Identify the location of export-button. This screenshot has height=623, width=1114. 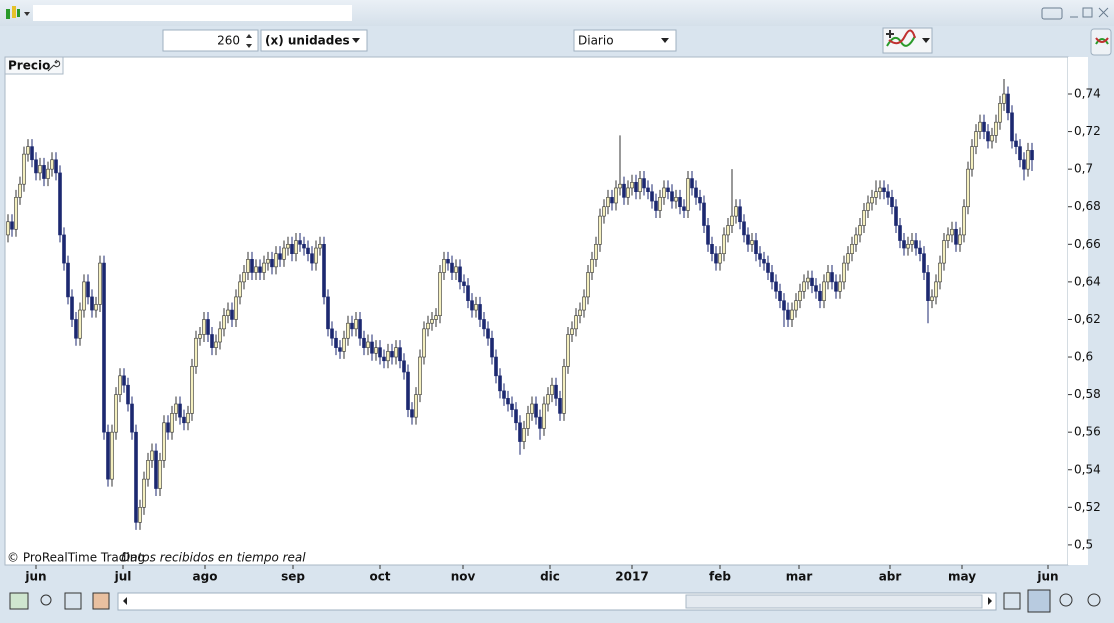
(19, 601).